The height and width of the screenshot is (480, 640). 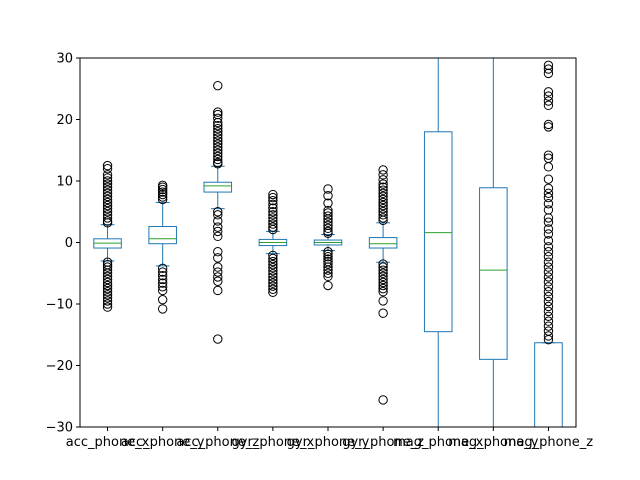 I want to click on x-tick-label: acc_phone_y, so click(x=163, y=442).